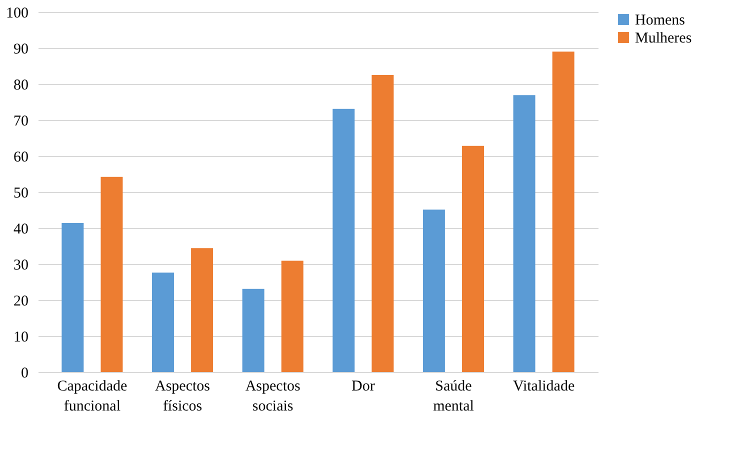  Describe the element at coordinates (21, 50) in the screenshot. I see `y-tick-label: 90` at that location.